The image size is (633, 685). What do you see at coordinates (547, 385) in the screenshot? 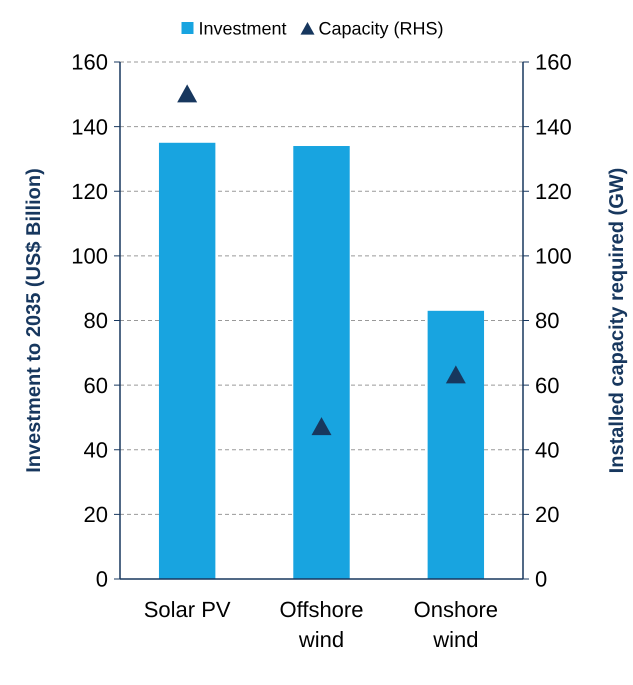
I see `y2-tick-label: 60` at bounding box center [547, 385].